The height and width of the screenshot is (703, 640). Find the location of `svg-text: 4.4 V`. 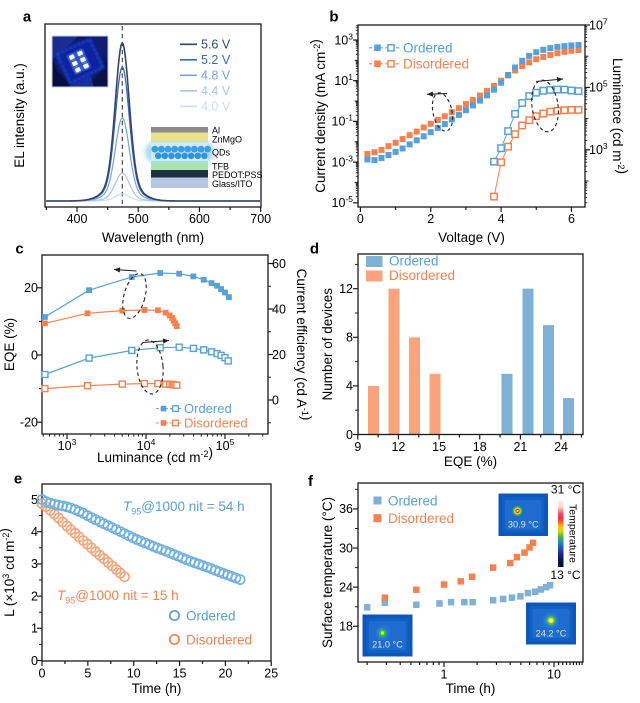

svg-text: 4.4 V is located at coordinates (216, 91).